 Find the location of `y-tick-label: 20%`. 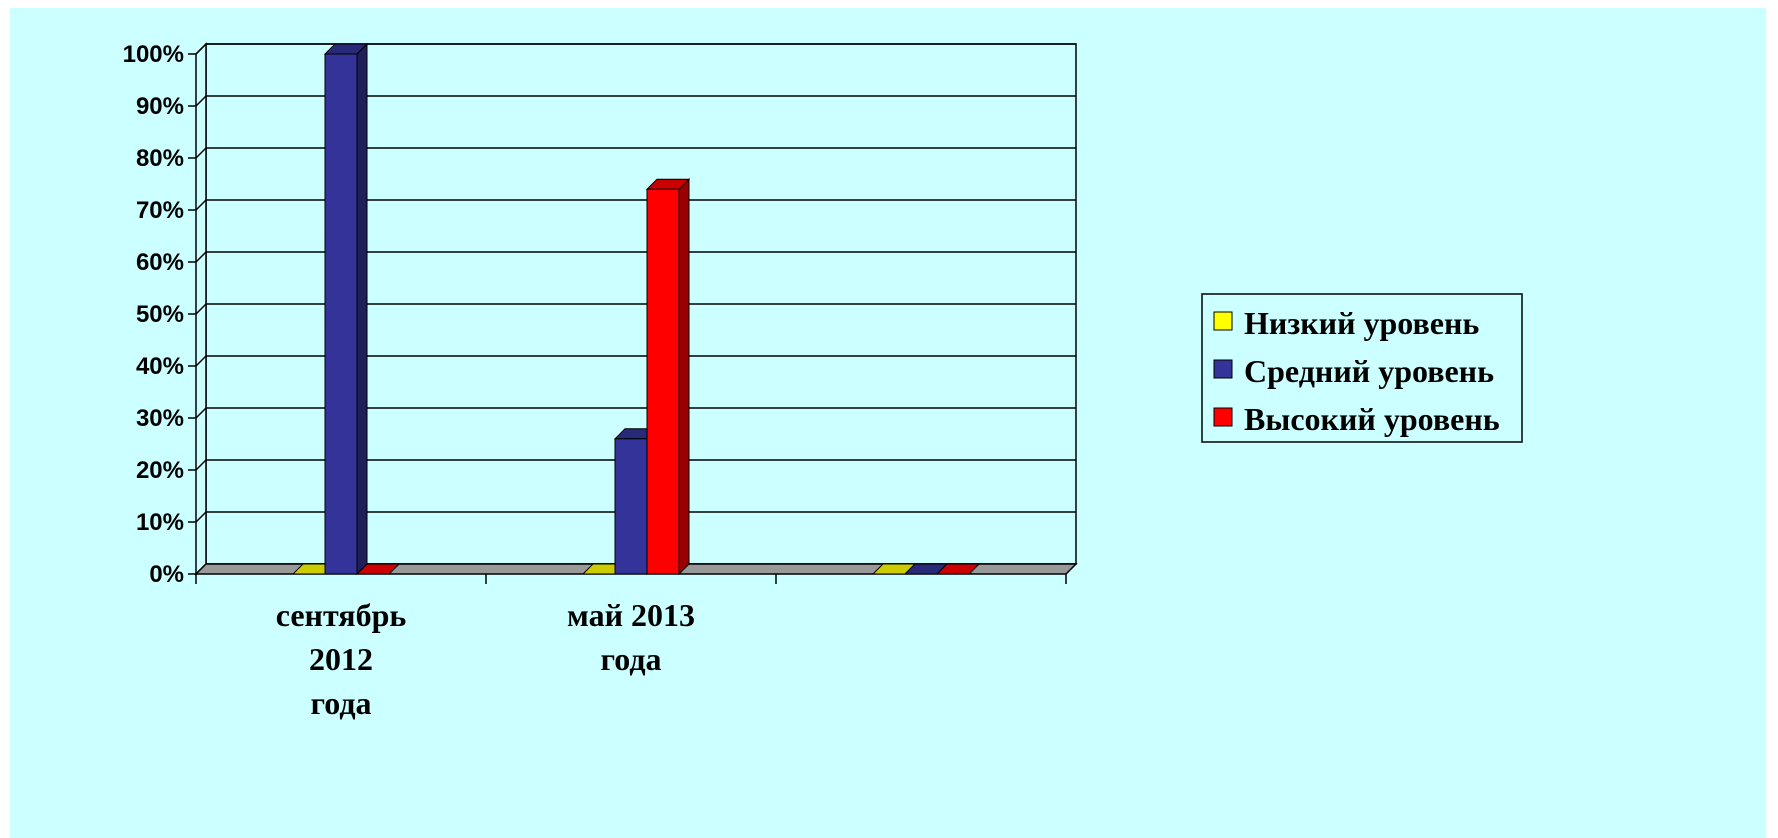

y-tick-label: 20% is located at coordinates (160, 470).